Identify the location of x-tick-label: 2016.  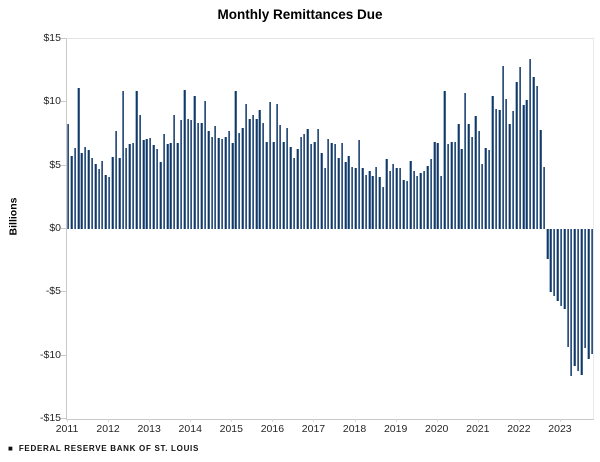
(272, 429).